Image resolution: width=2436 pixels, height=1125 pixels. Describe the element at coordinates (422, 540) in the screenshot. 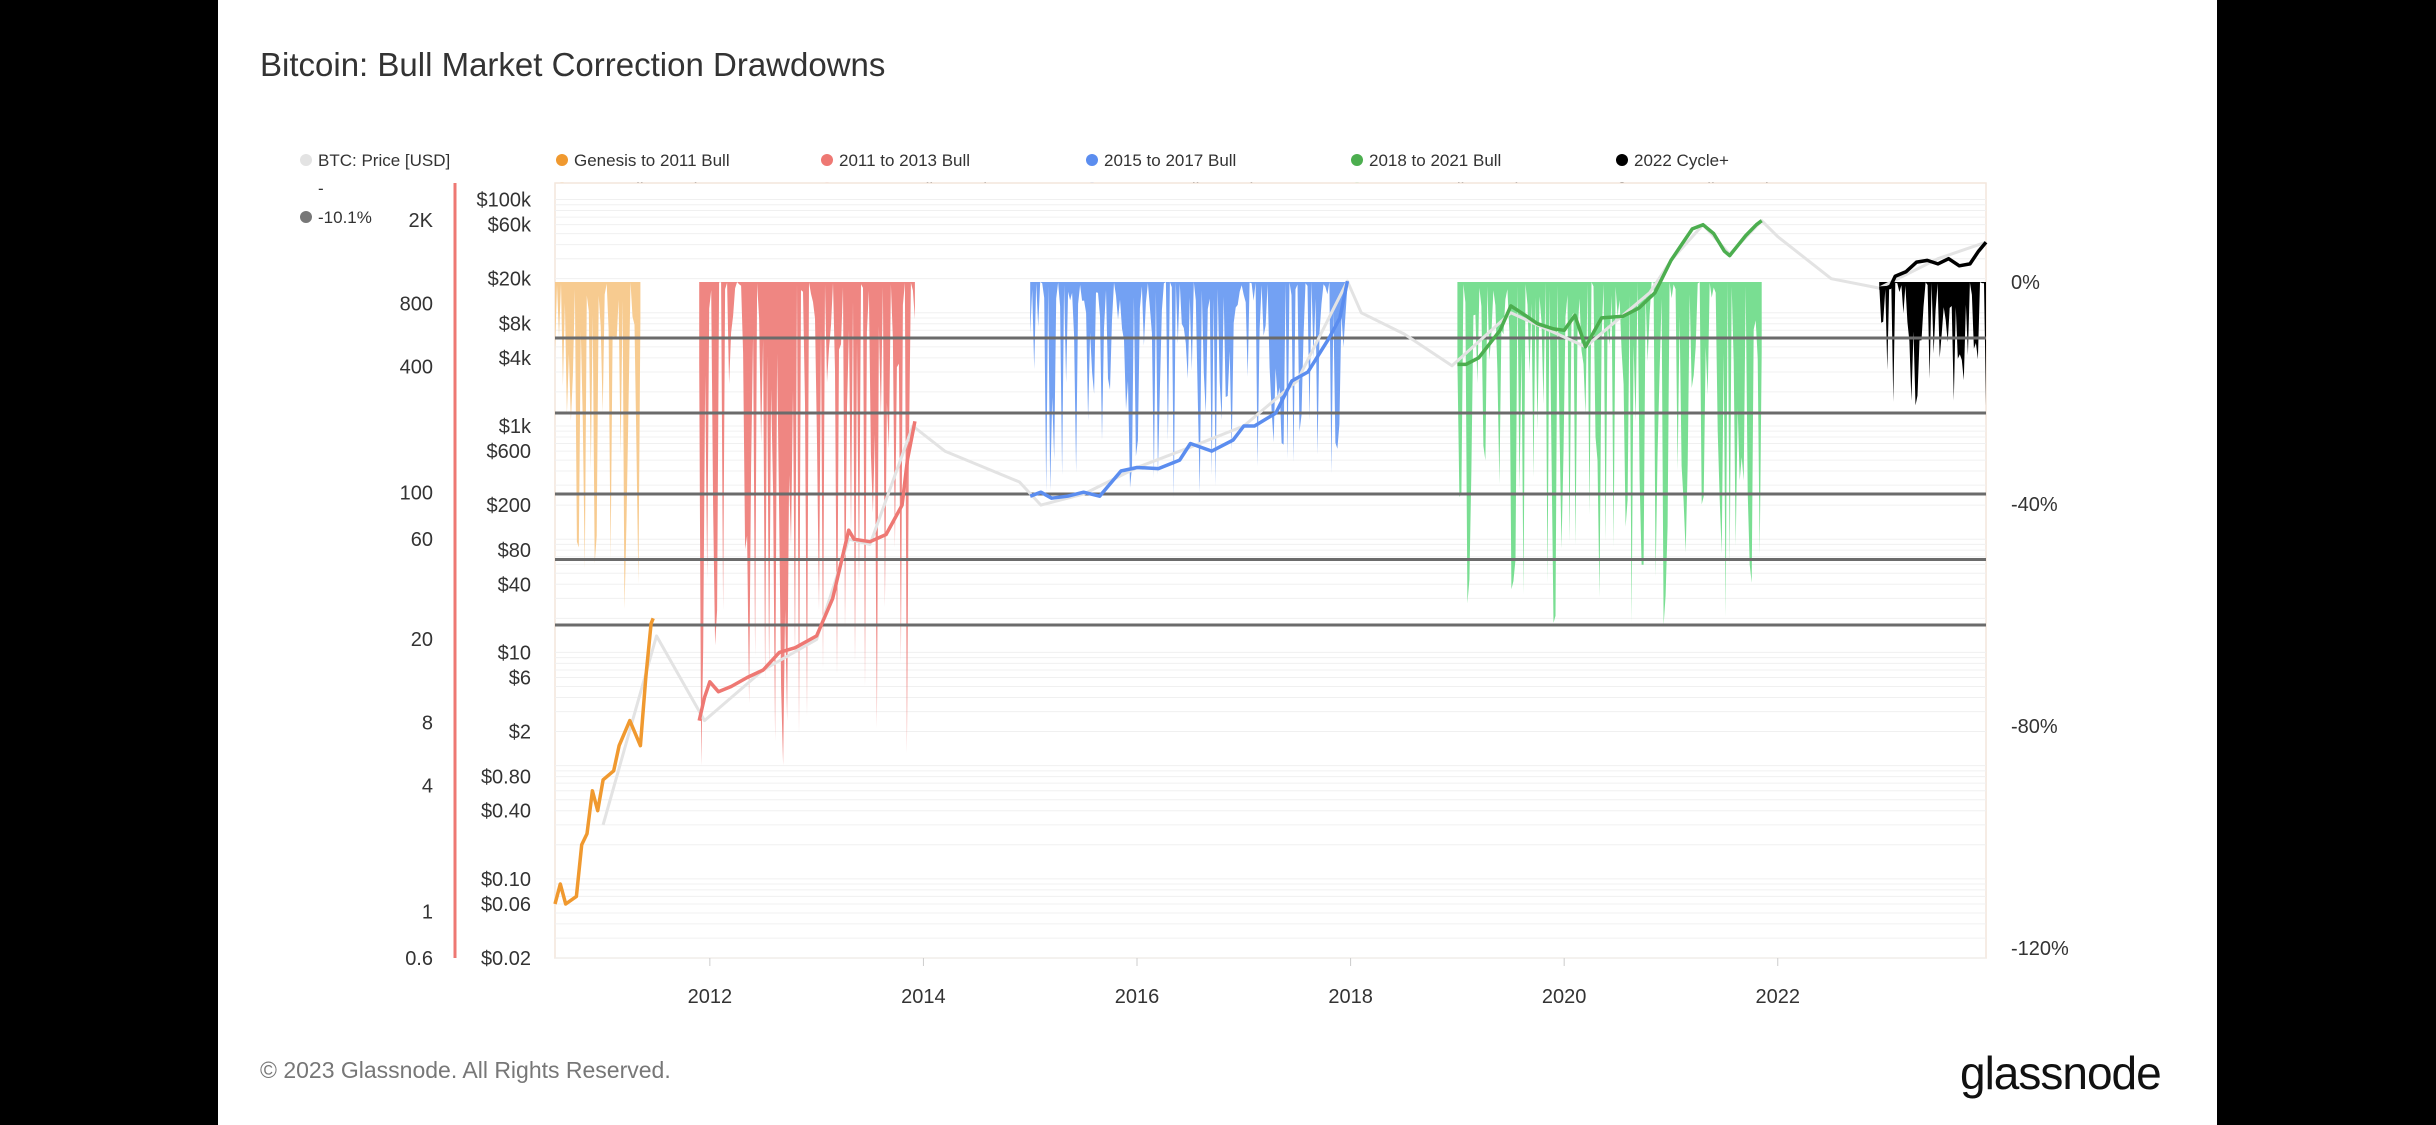

I see `multiple-tick-label: 60` at that location.